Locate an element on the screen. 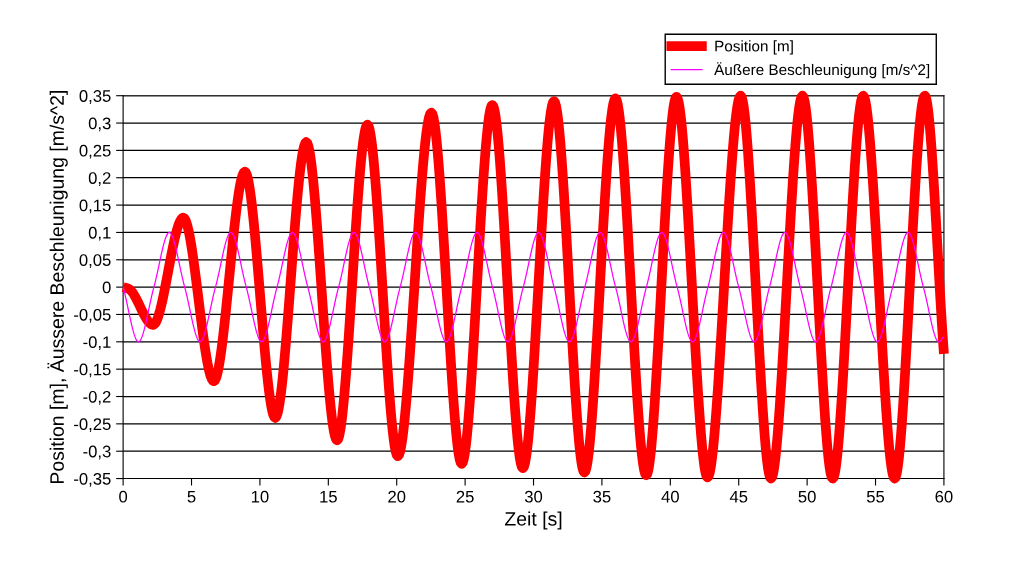 The image size is (1026, 563). x-tick-label: 25 is located at coordinates (465, 496).